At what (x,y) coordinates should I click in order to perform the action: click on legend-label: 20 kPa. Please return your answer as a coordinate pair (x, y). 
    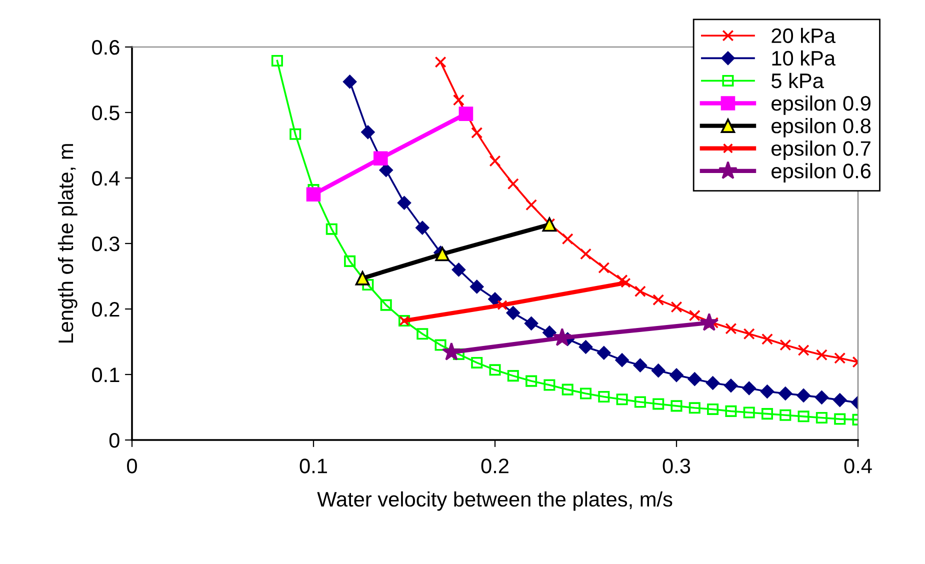
    Looking at the image, I should click on (804, 36).